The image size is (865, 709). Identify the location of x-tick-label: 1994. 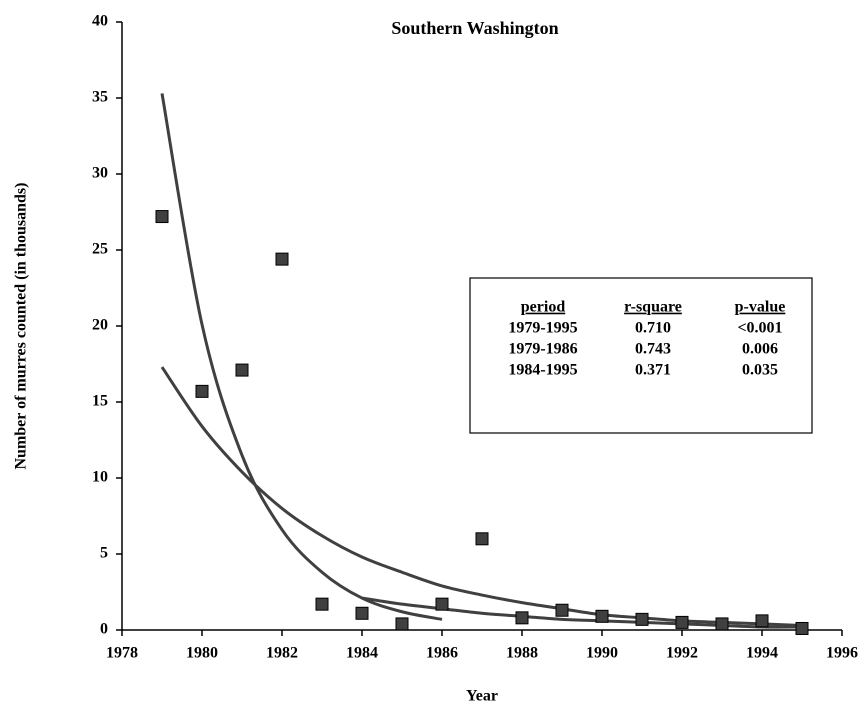
(762, 653).